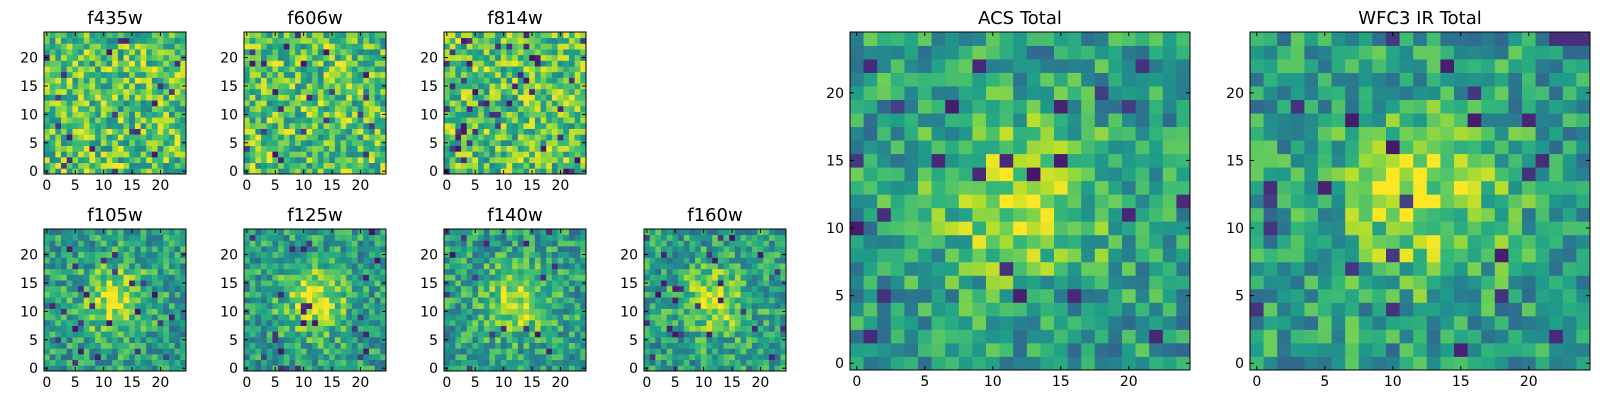  What do you see at coordinates (433, 172) in the screenshot?
I see `y-tick-label: 0` at bounding box center [433, 172].